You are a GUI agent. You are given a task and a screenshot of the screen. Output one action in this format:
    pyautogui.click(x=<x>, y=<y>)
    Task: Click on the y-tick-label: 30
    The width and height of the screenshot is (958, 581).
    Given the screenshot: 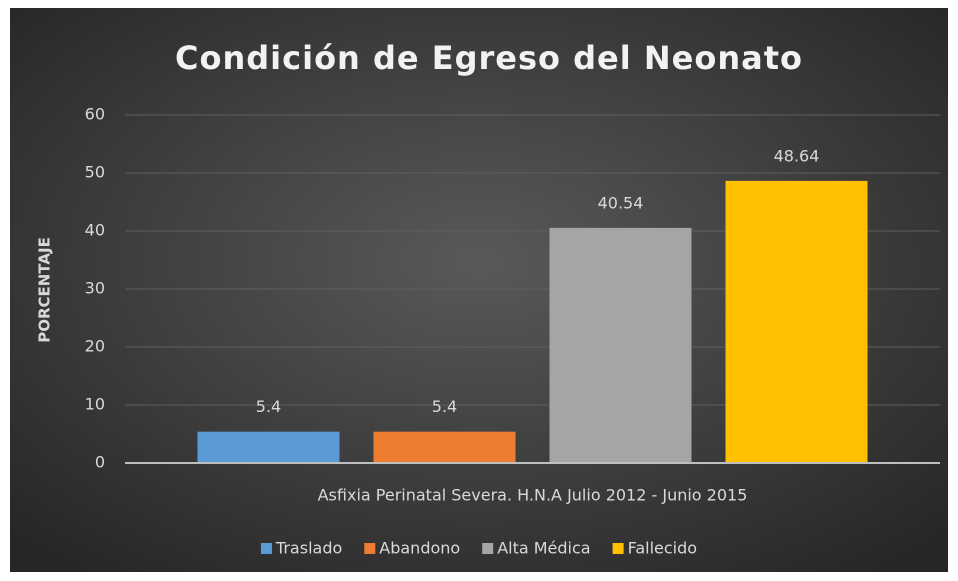 What is the action you would take?
    pyautogui.click(x=95, y=288)
    